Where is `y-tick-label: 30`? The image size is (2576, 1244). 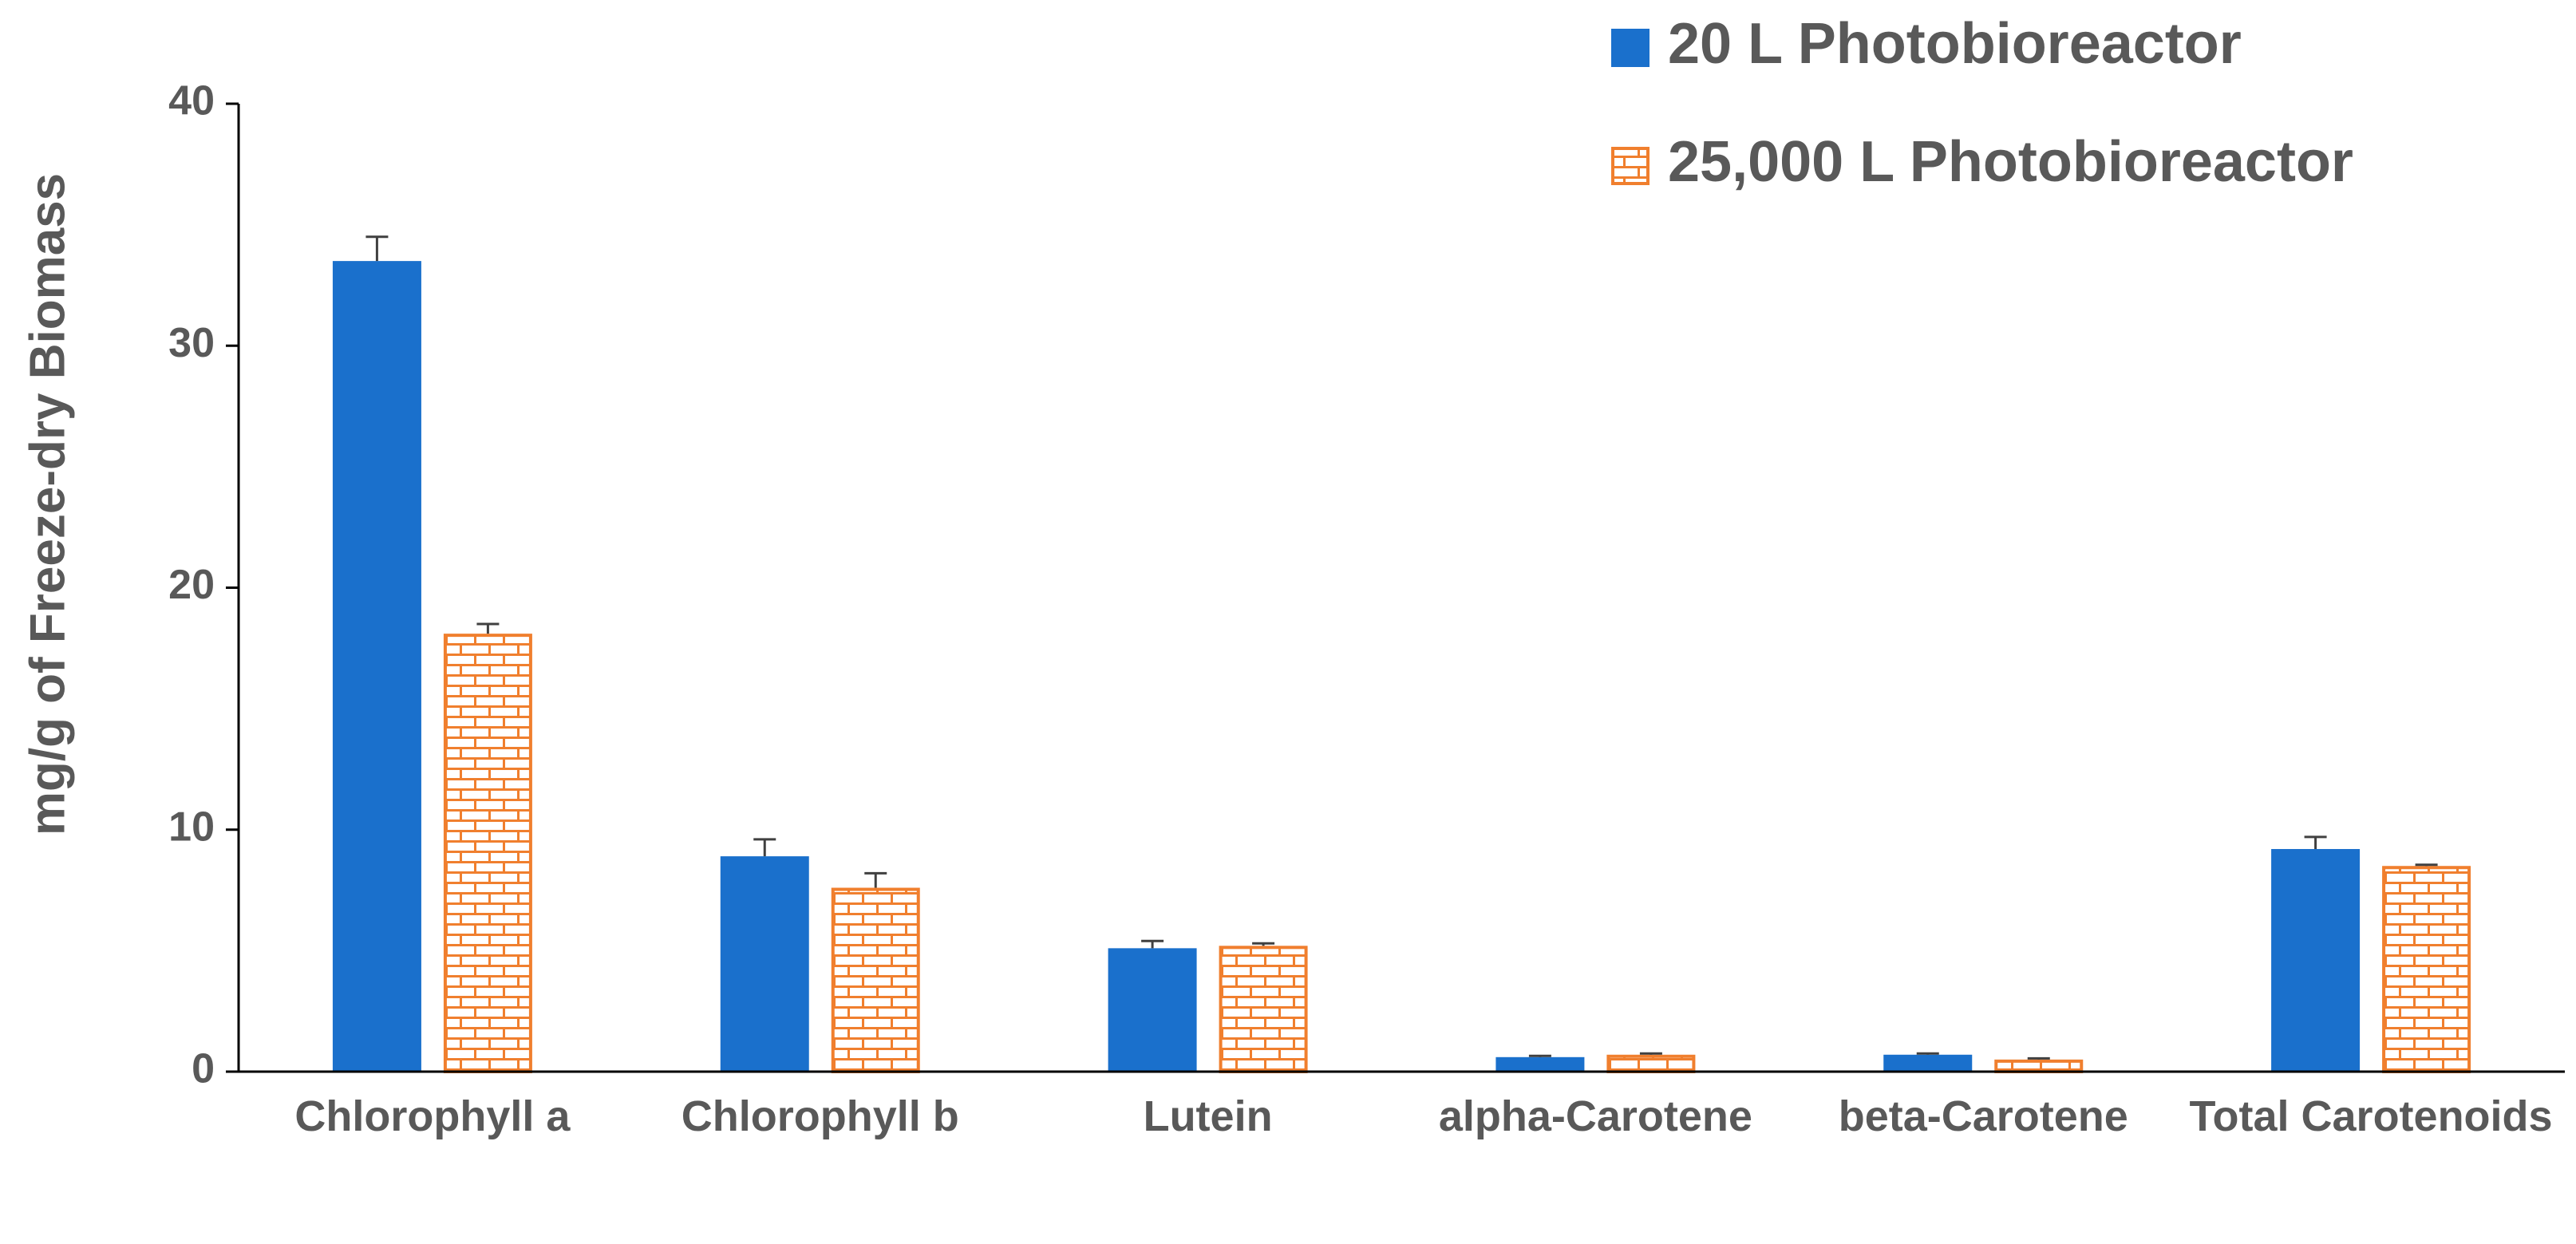 y-tick-label: 30 is located at coordinates (191, 343).